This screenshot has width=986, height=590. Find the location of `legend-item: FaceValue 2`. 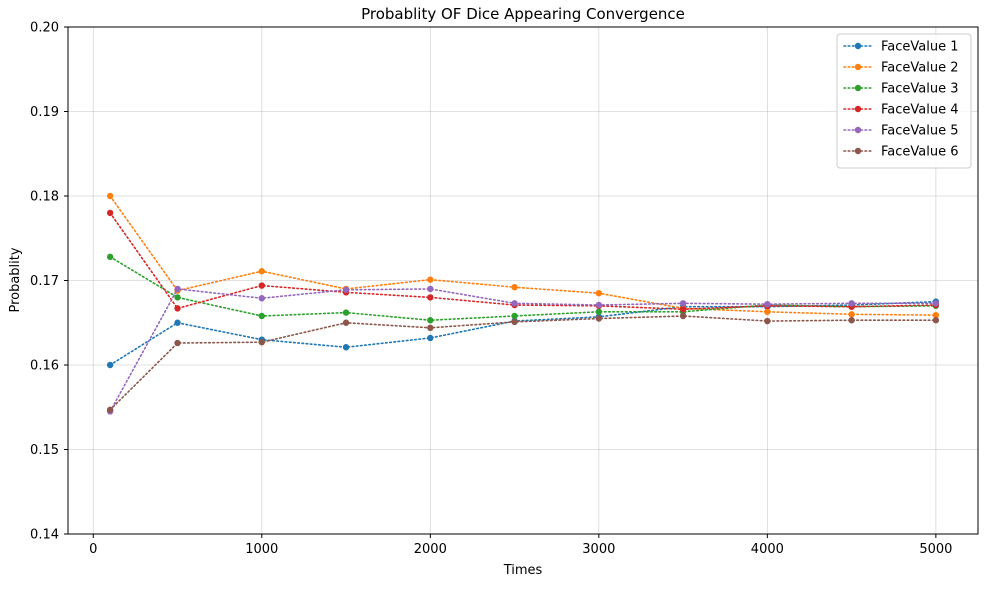

legend-item: FaceValue 2 is located at coordinates (901, 68).